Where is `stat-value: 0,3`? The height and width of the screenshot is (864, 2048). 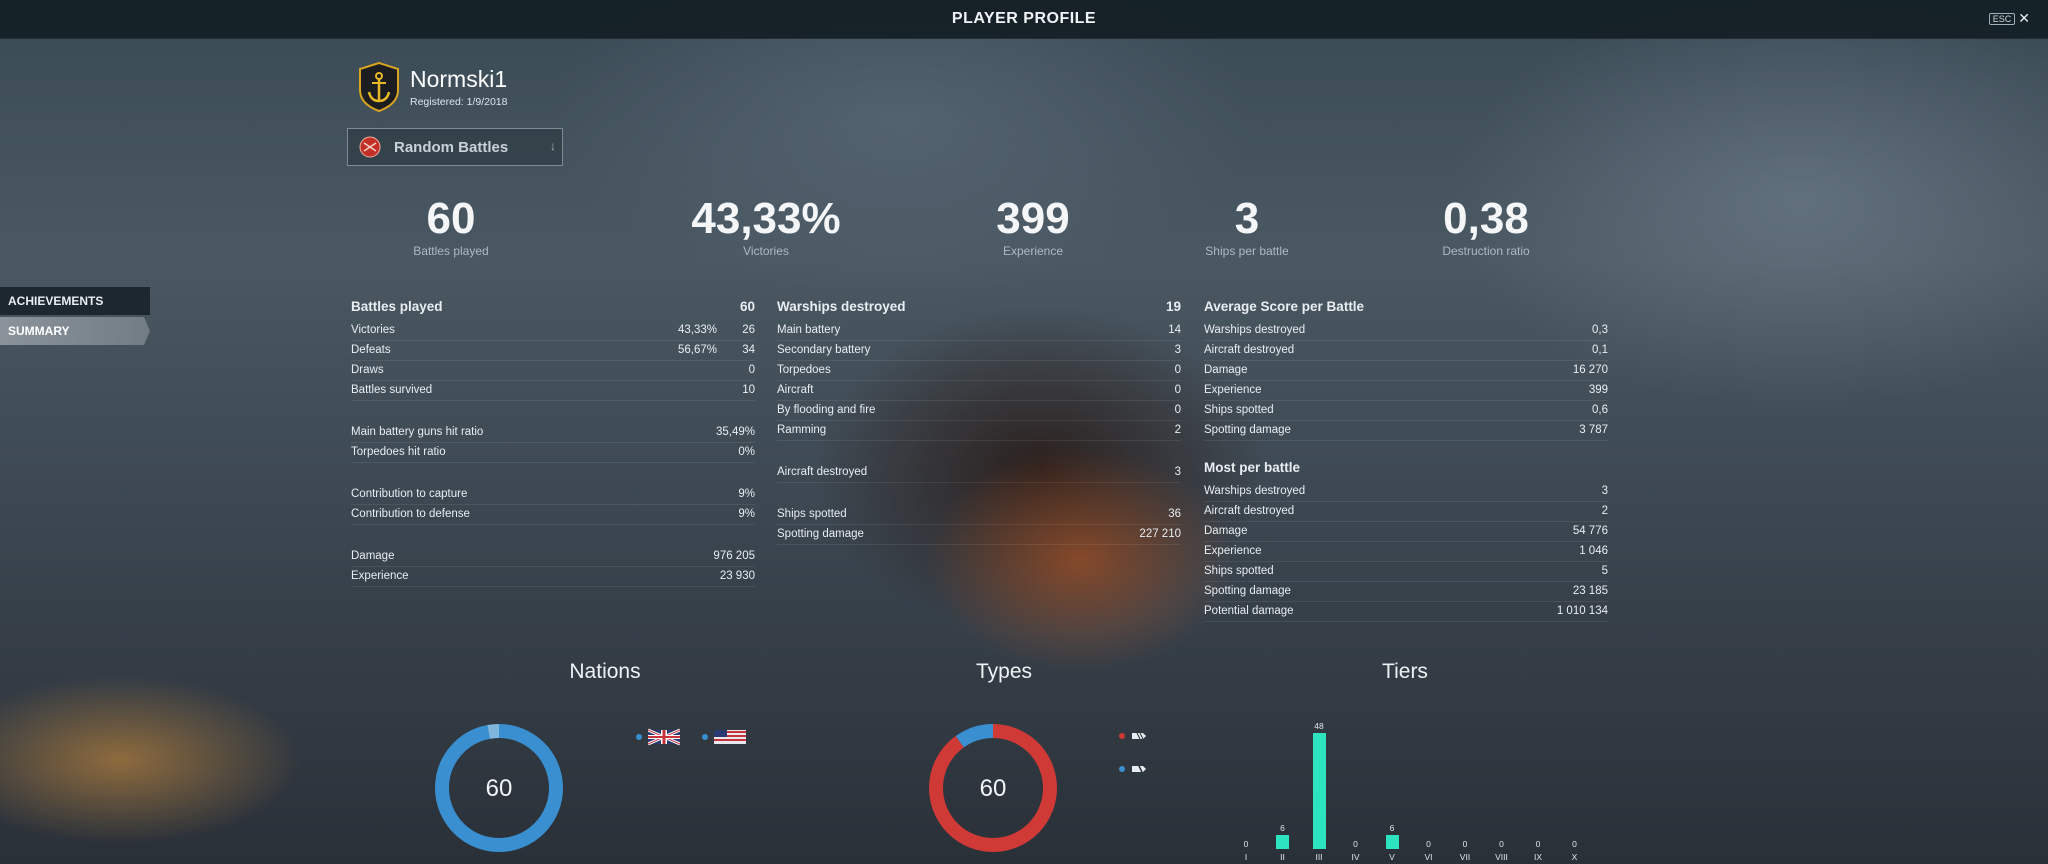 stat-value: 0,3 is located at coordinates (1600, 330).